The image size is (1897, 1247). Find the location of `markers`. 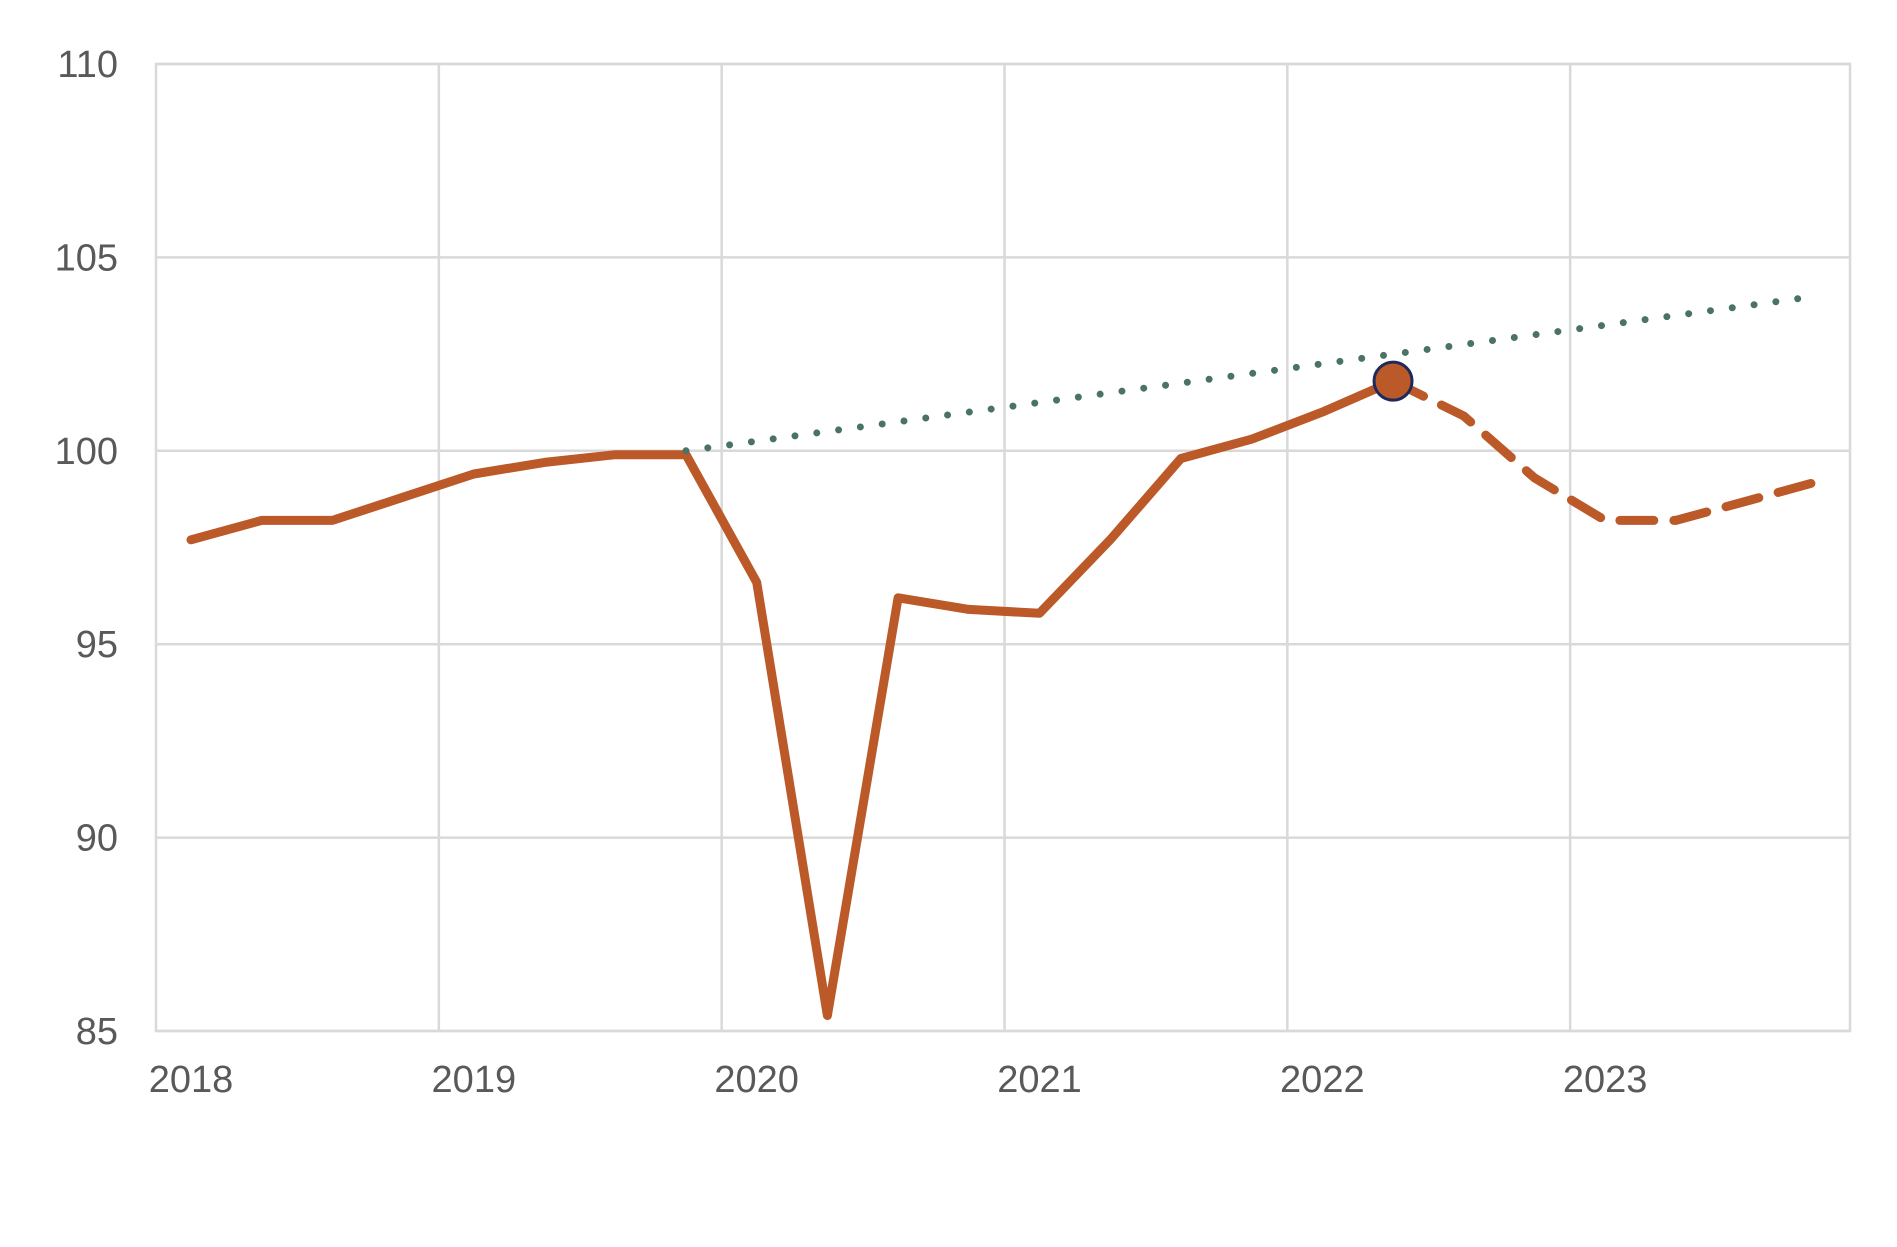

markers is located at coordinates (1393, 381).